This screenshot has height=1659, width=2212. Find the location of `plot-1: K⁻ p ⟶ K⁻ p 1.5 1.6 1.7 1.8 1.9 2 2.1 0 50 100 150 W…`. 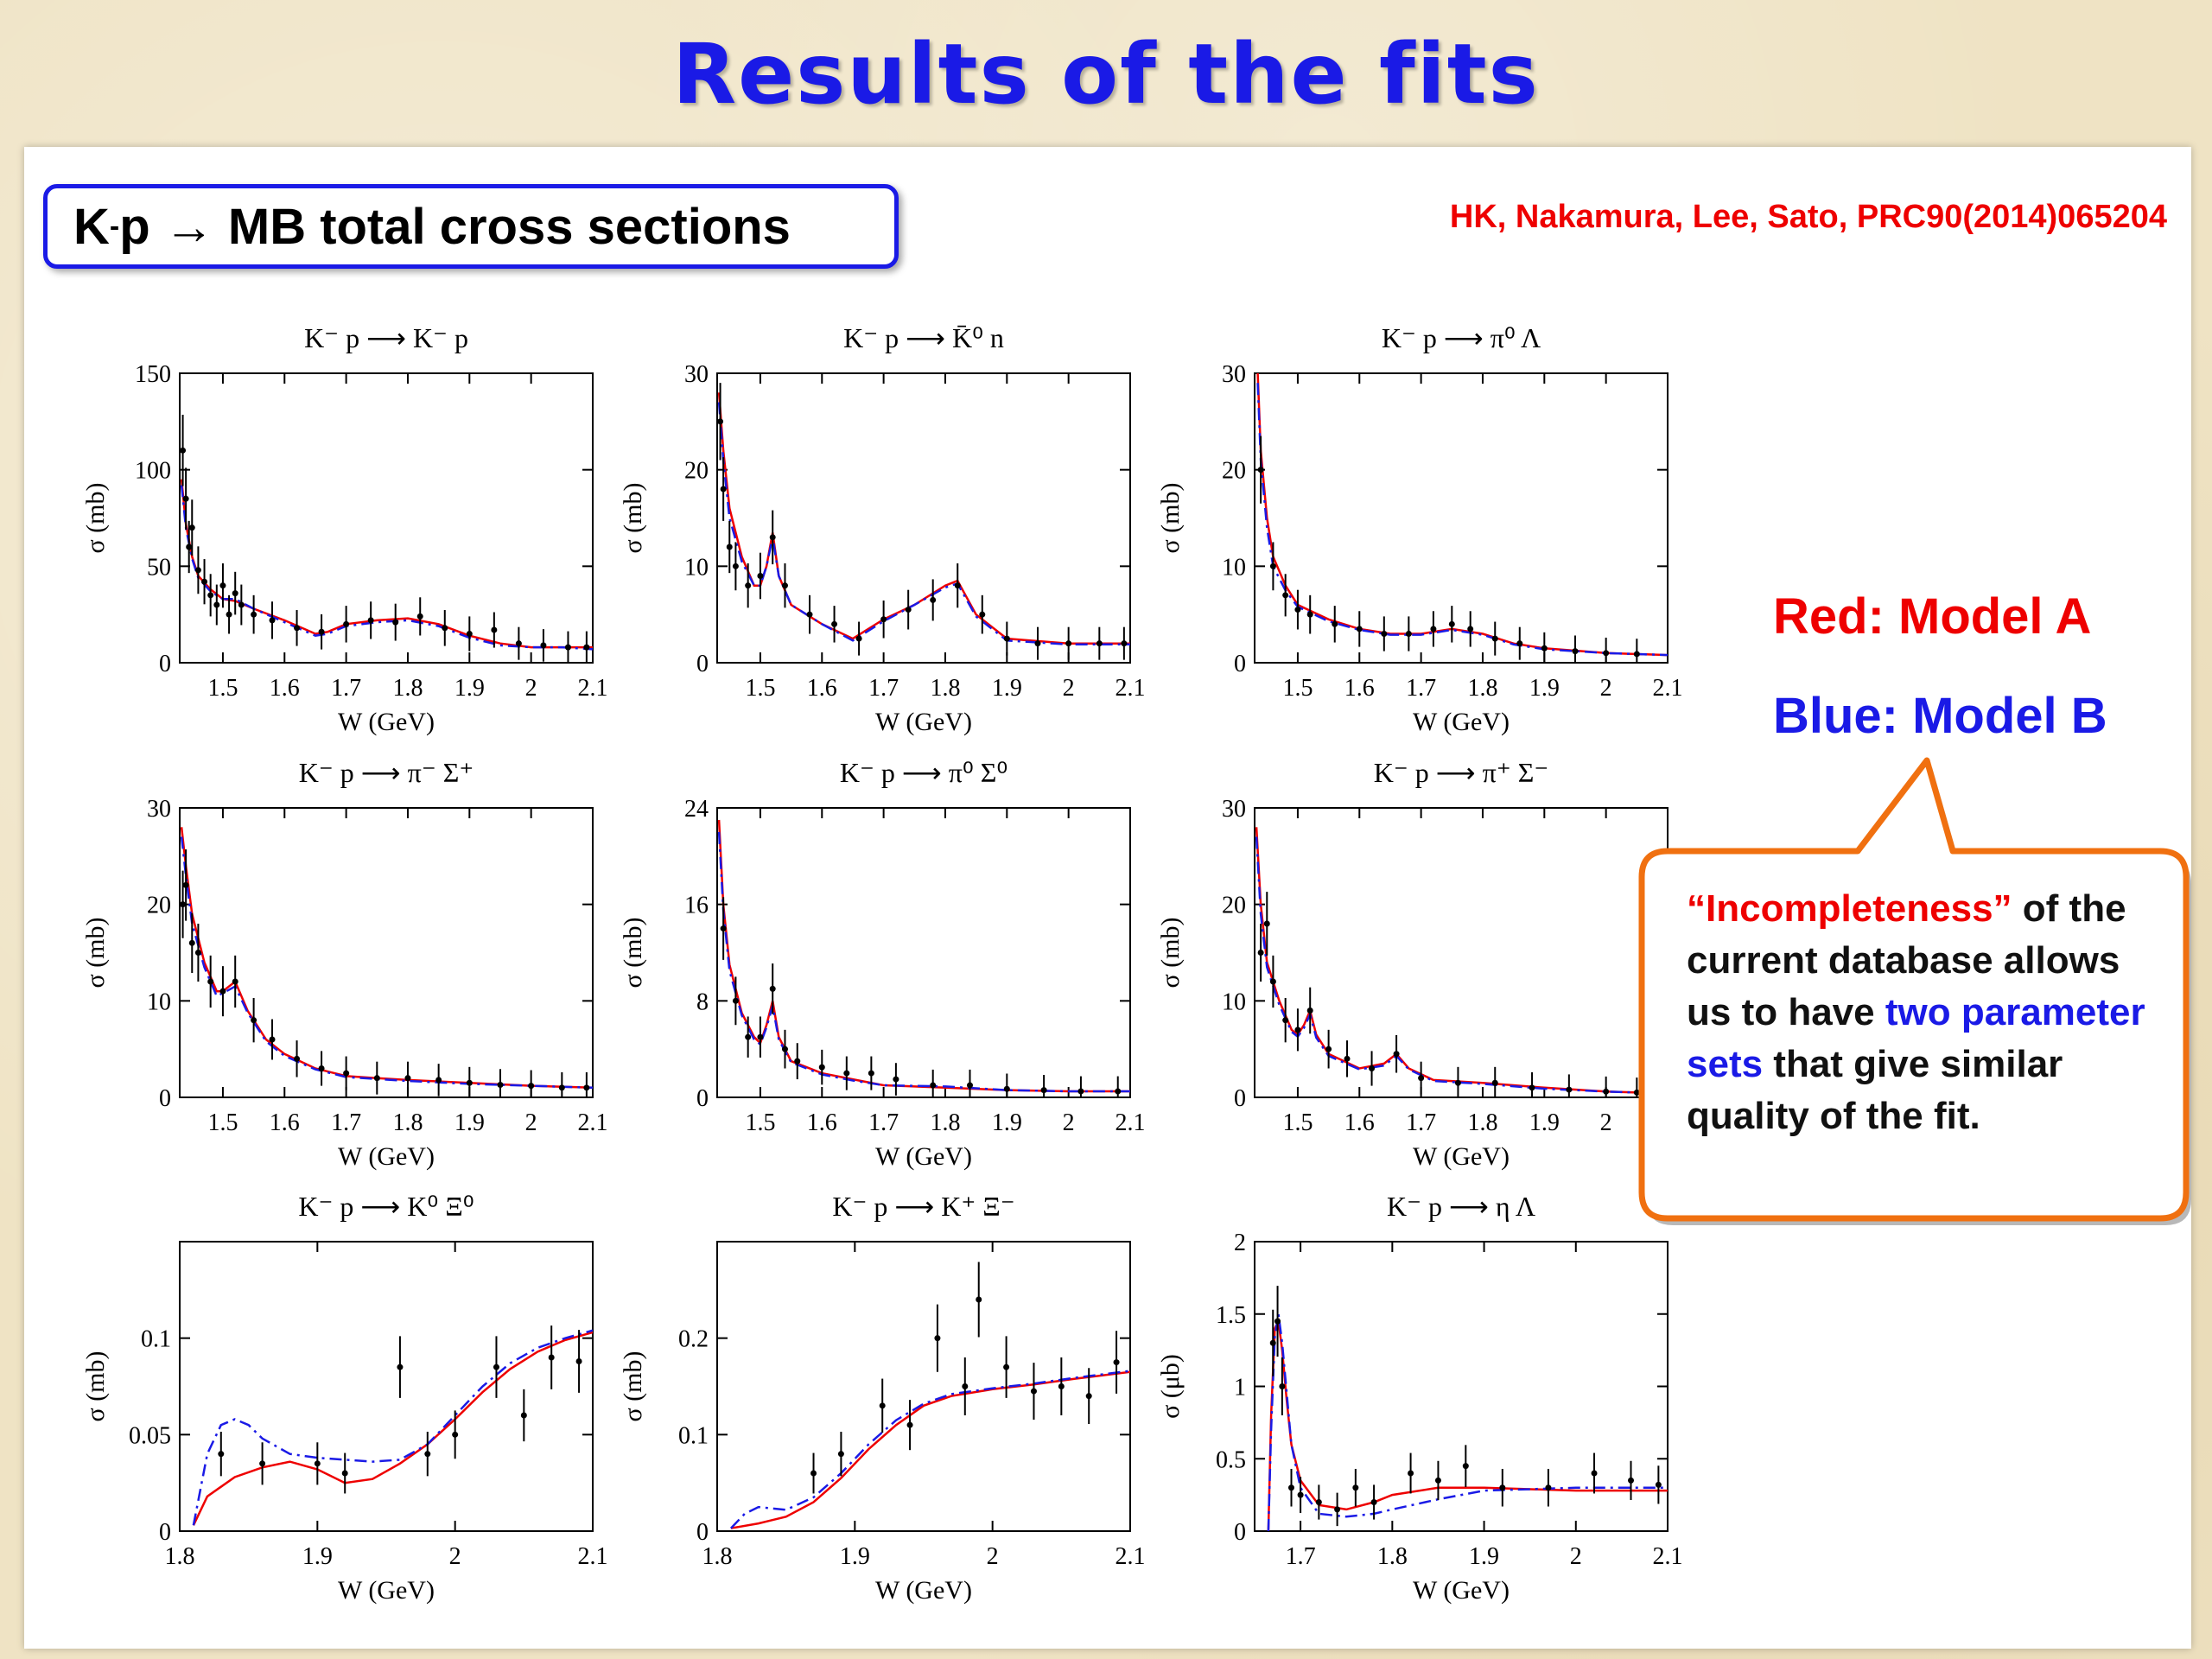

plot-1: K⁻ p ⟶ K⁻ p 1.5 1.6 1.7 1.8 1.9 2 2.1 0 50 100 150 W… is located at coordinates (344, 529).